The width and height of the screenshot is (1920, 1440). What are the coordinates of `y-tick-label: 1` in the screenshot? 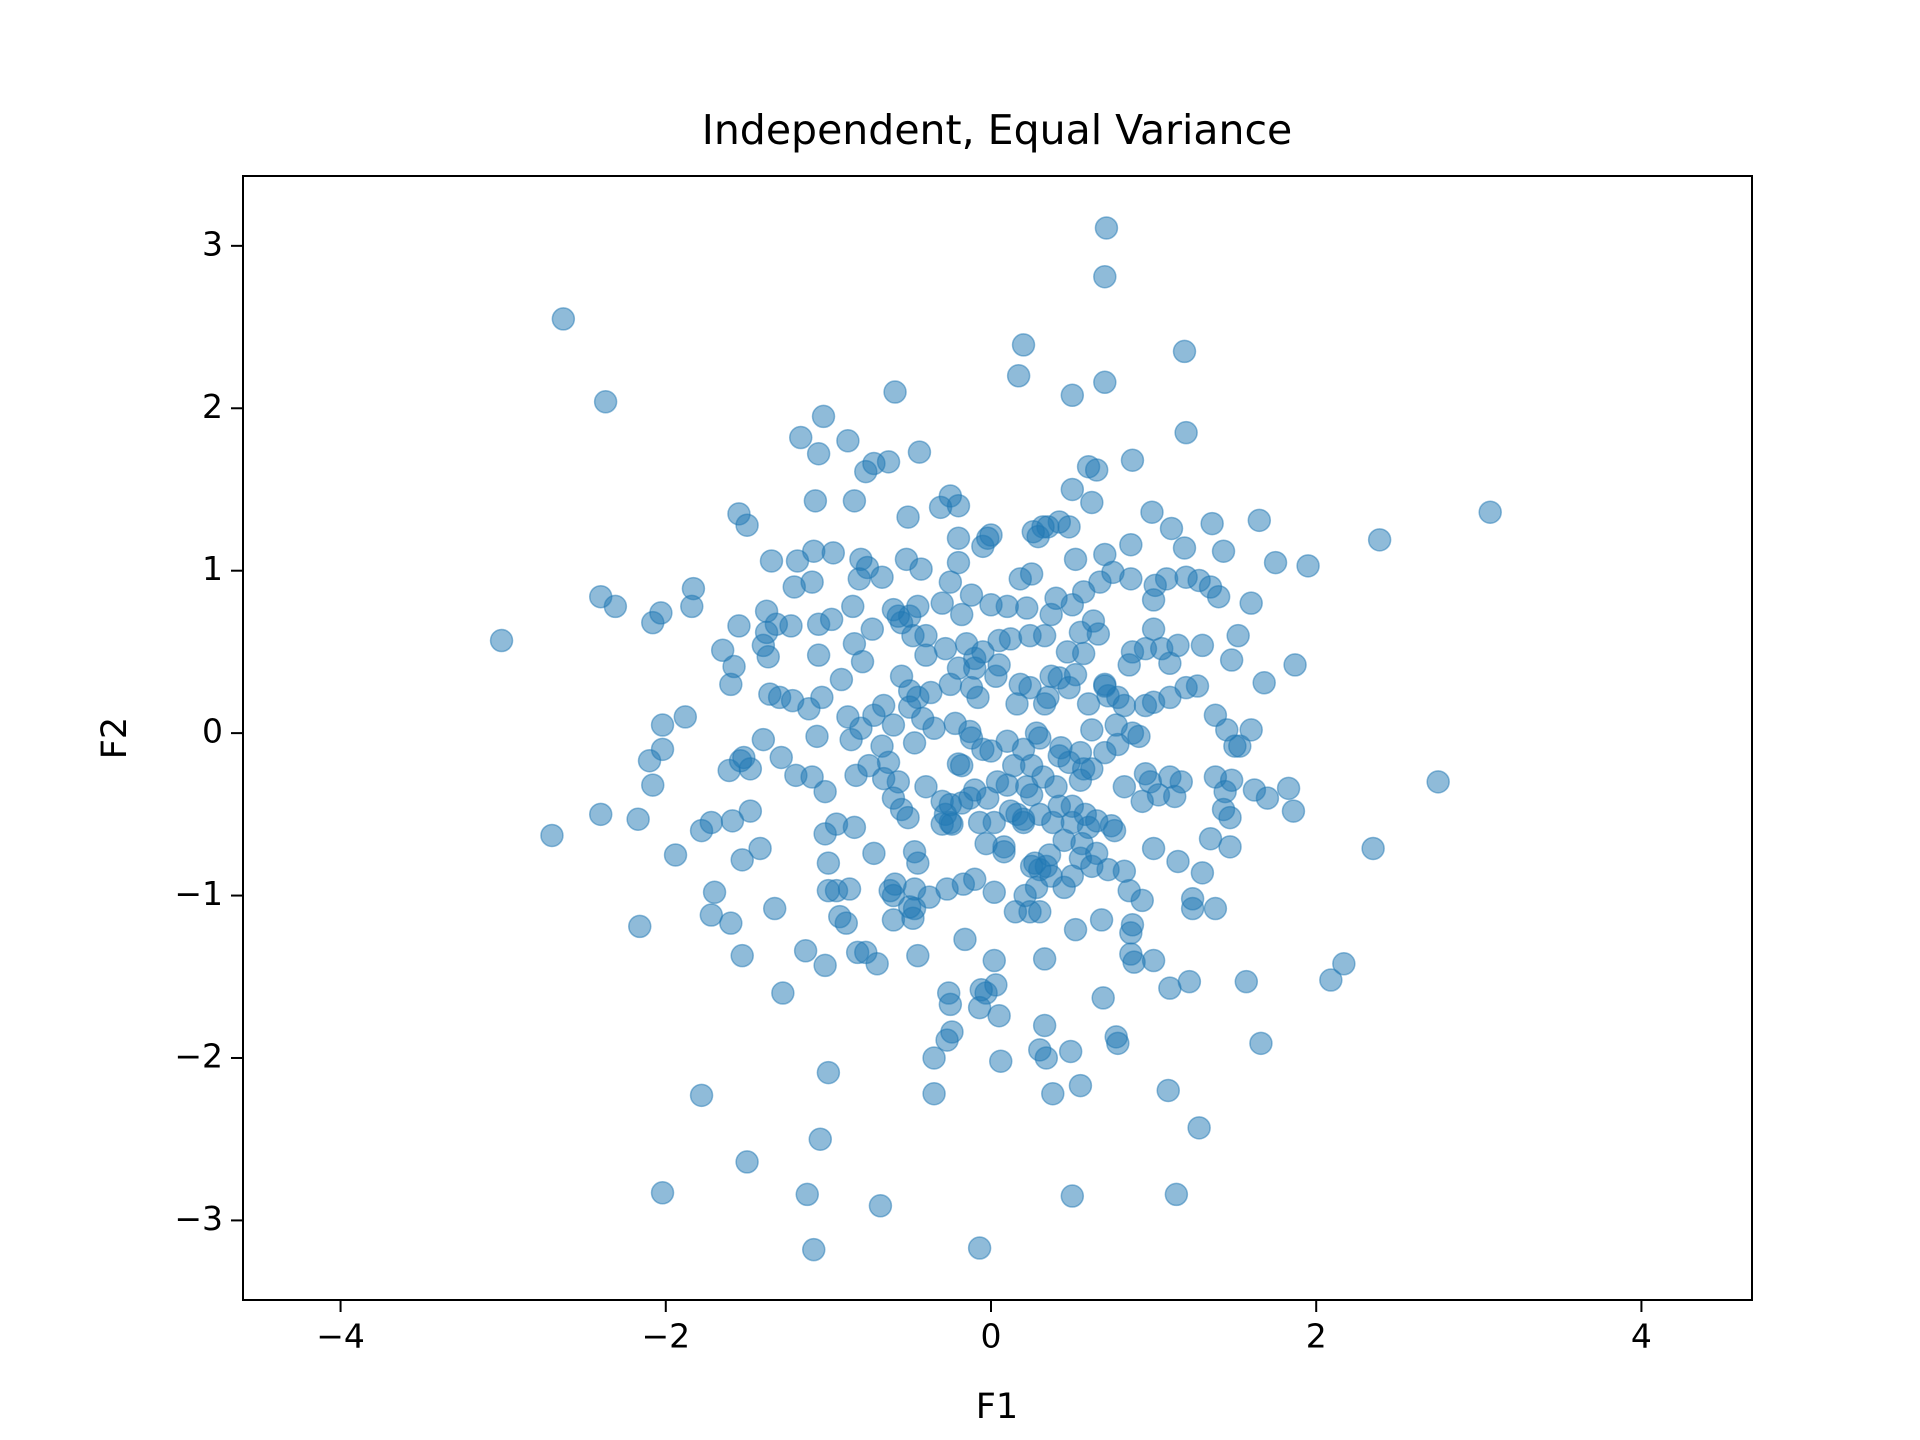 It's located at (212, 568).